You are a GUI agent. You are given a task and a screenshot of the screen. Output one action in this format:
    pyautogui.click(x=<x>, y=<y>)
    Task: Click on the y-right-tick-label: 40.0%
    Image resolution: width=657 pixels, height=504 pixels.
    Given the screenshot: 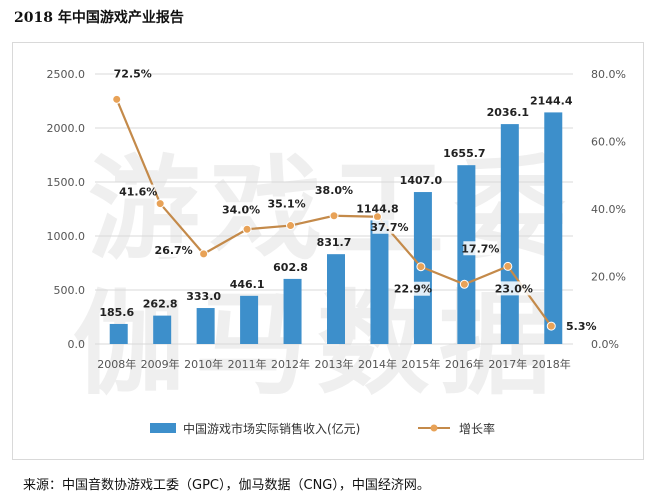 What is the action you would take?
    pyautogui.click(x=608, y=209)
    